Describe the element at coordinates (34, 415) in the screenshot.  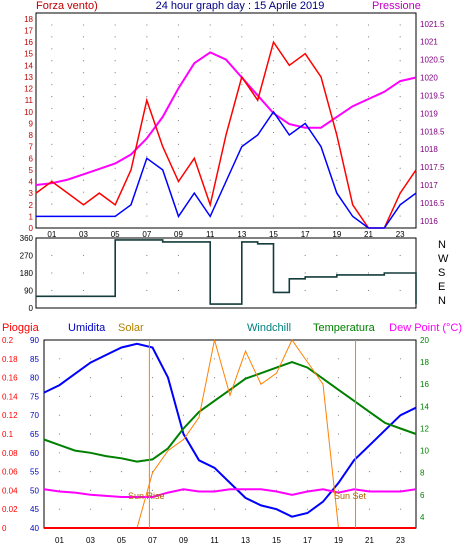
I see `humidity-tick-label: 70` at that location.